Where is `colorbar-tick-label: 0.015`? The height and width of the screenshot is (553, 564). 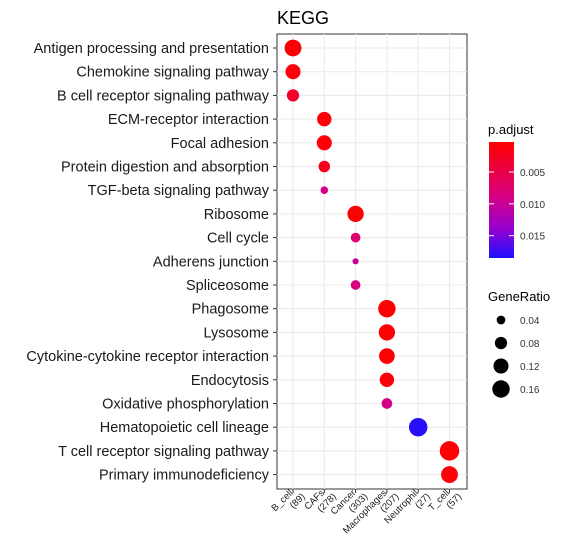
colorbar-tick-label: 0.015 is located at coordinates (532, 237).